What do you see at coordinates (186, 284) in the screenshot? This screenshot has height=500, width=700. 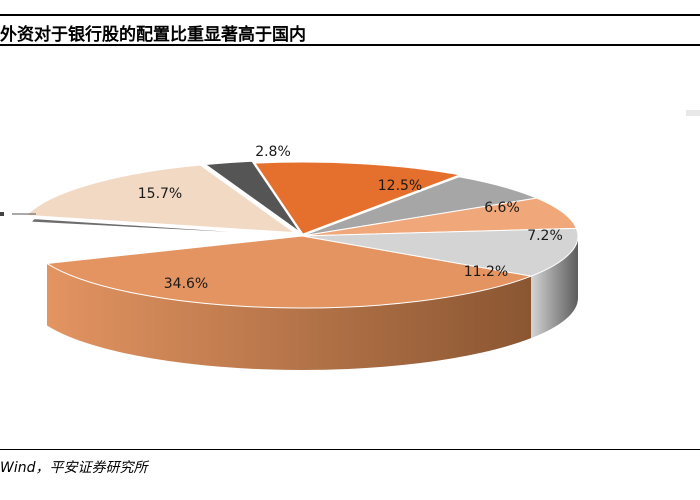 I see `slice-label: 34.6%` at bounding box center [186, 284].